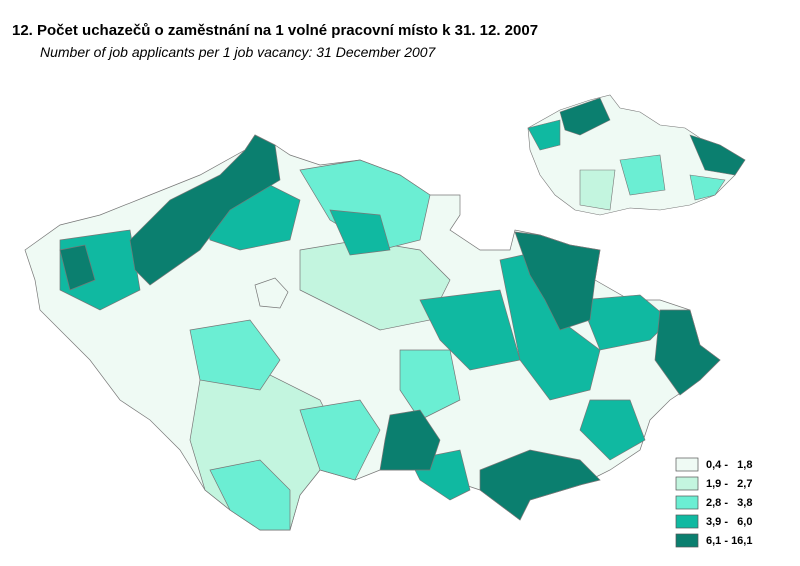  Describe the element at coordinates (729, 522) in the screenshot. I see `legend-label: 3,9 - 6,0` at that location.